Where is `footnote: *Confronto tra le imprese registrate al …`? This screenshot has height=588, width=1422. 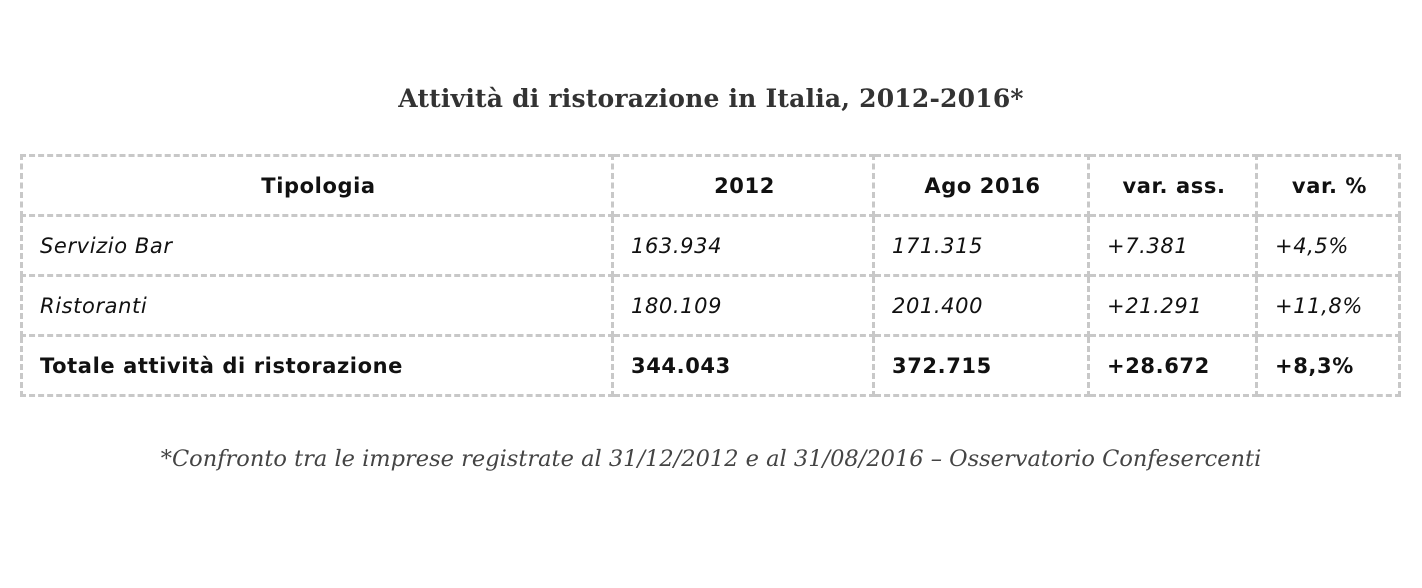
footnote: *Confronto tra le imprese registrate al … is located at coordinates (711, 459).